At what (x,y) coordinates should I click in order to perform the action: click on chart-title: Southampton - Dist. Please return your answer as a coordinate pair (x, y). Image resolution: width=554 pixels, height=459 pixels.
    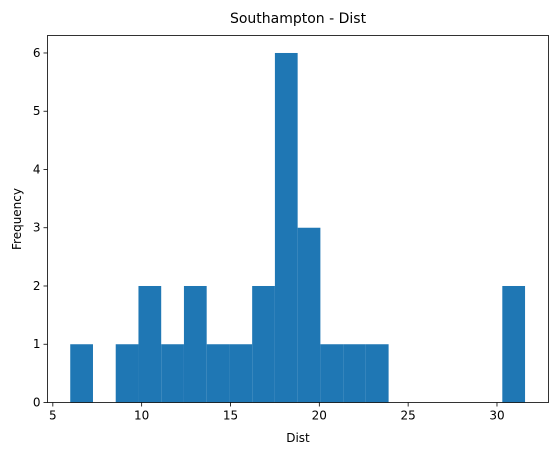
    Looking at the image, I should click on (298, 19).